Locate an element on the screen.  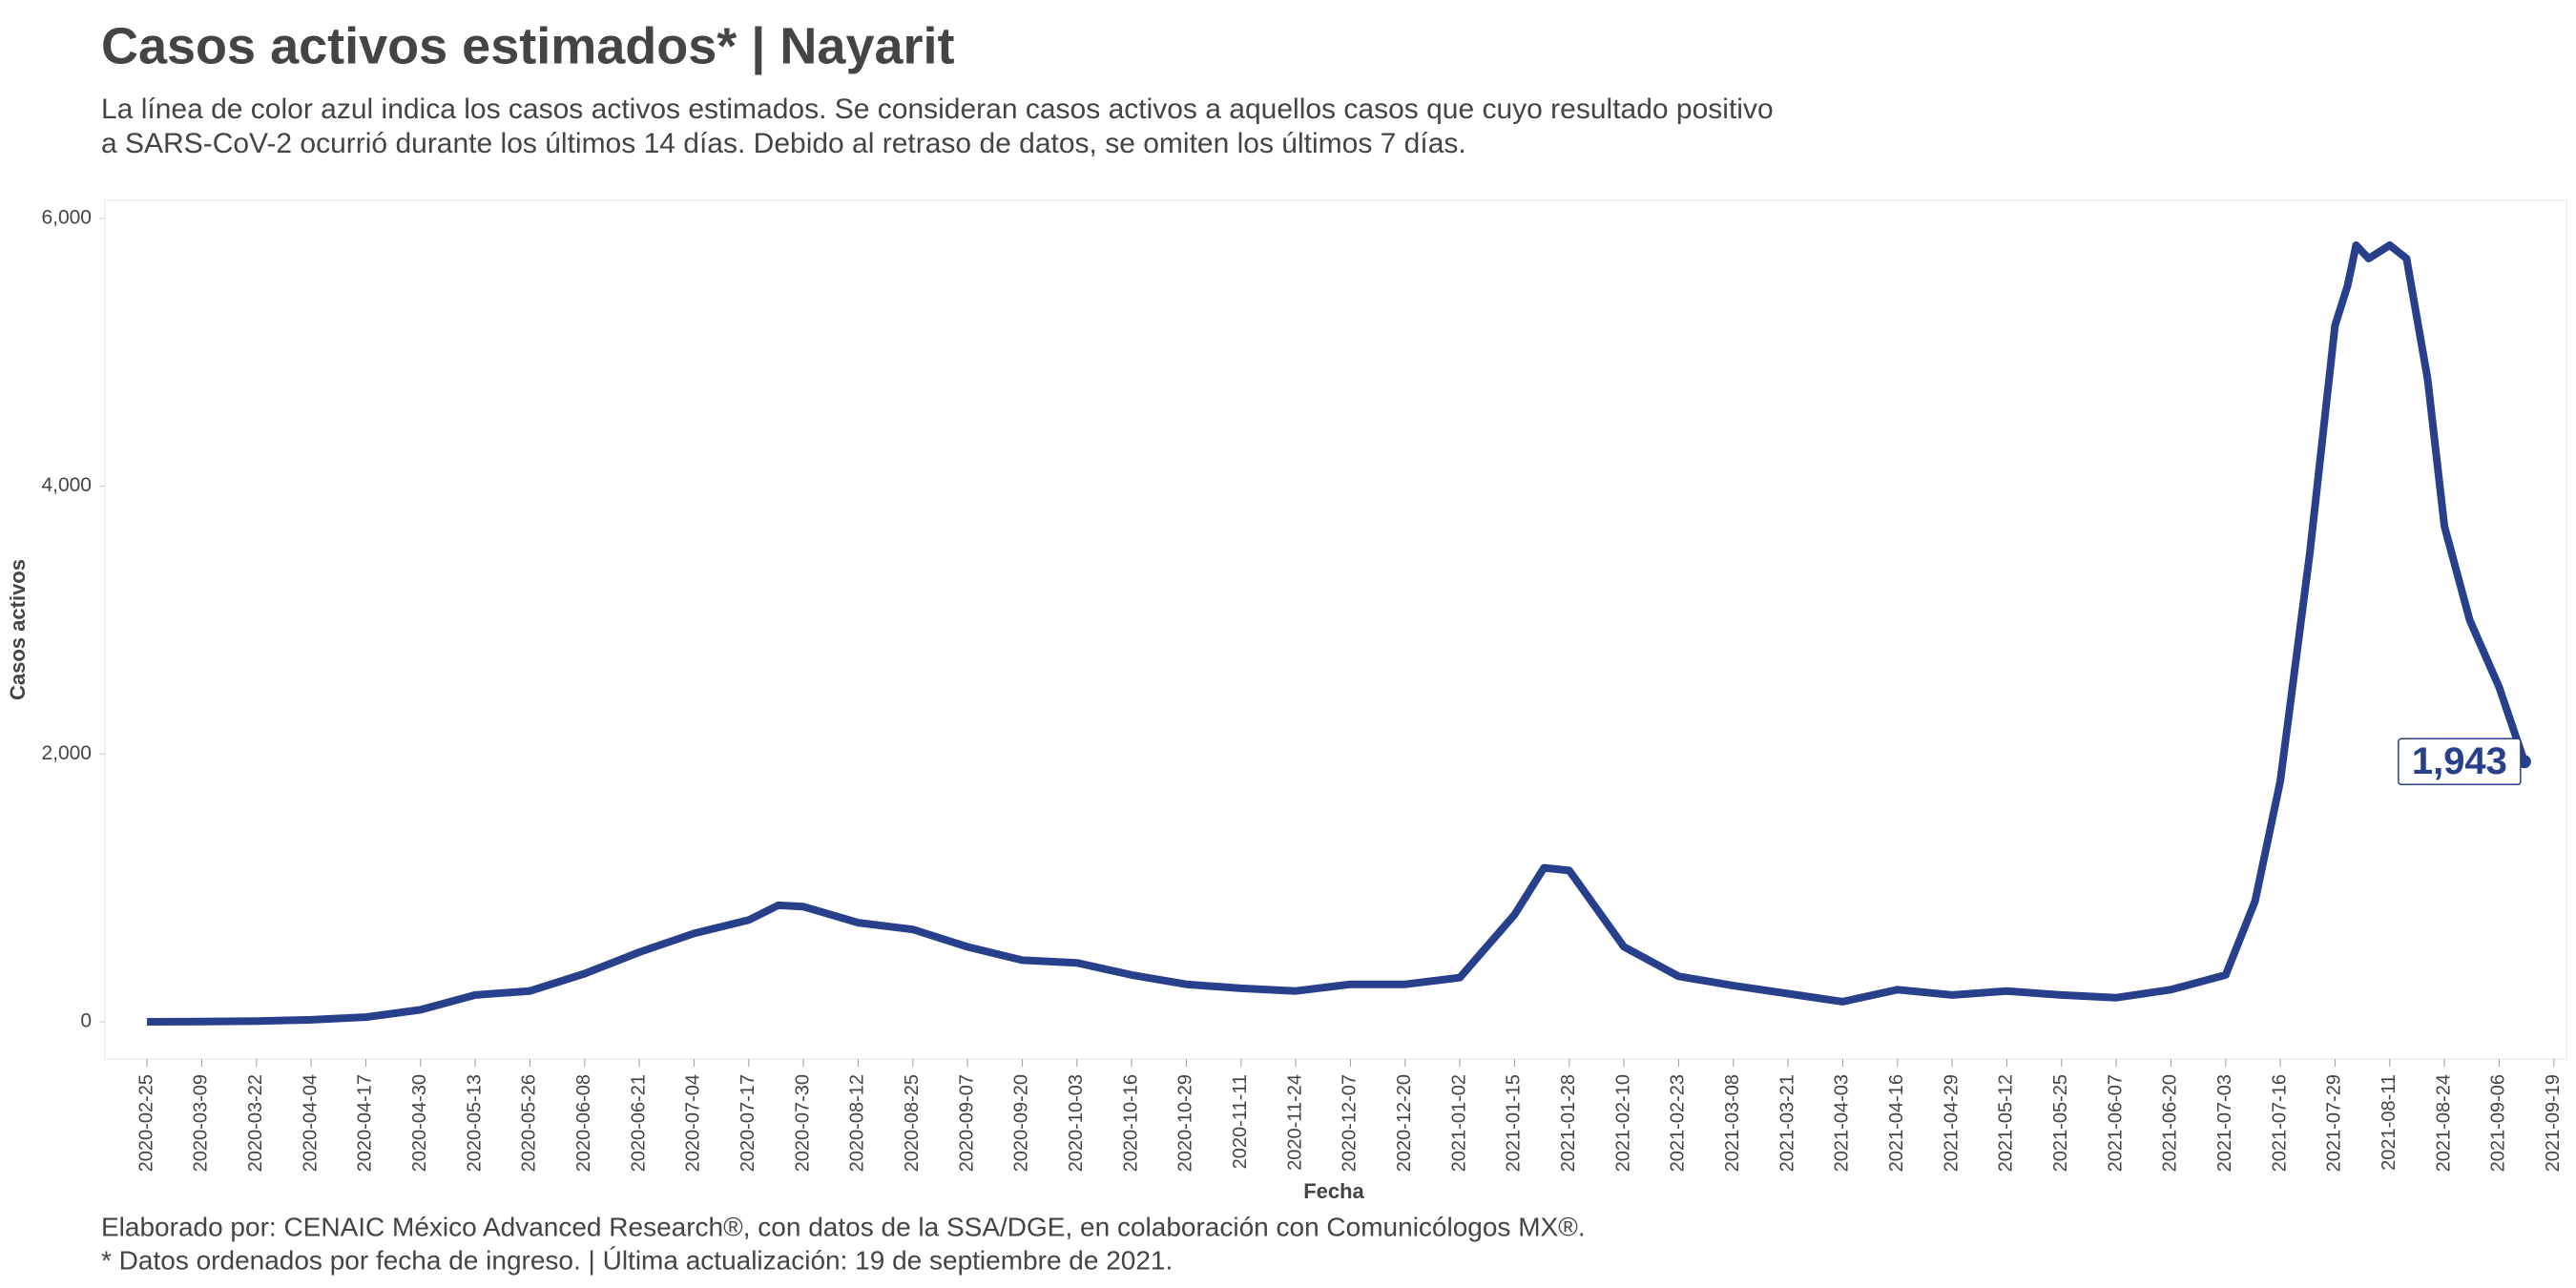
x-tick-label: 2020-04-30 is located at coordinates (419, 1123).